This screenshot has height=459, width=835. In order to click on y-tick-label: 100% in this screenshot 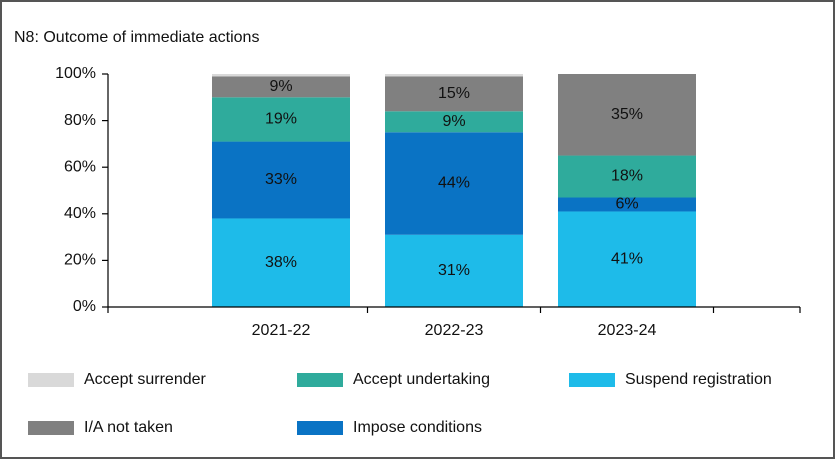, I will do `click(75, 73)`.